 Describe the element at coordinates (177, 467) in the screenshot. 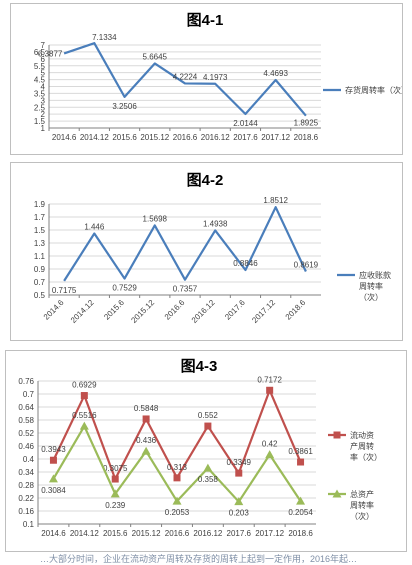

I see `data-label: 0.313` at that location.